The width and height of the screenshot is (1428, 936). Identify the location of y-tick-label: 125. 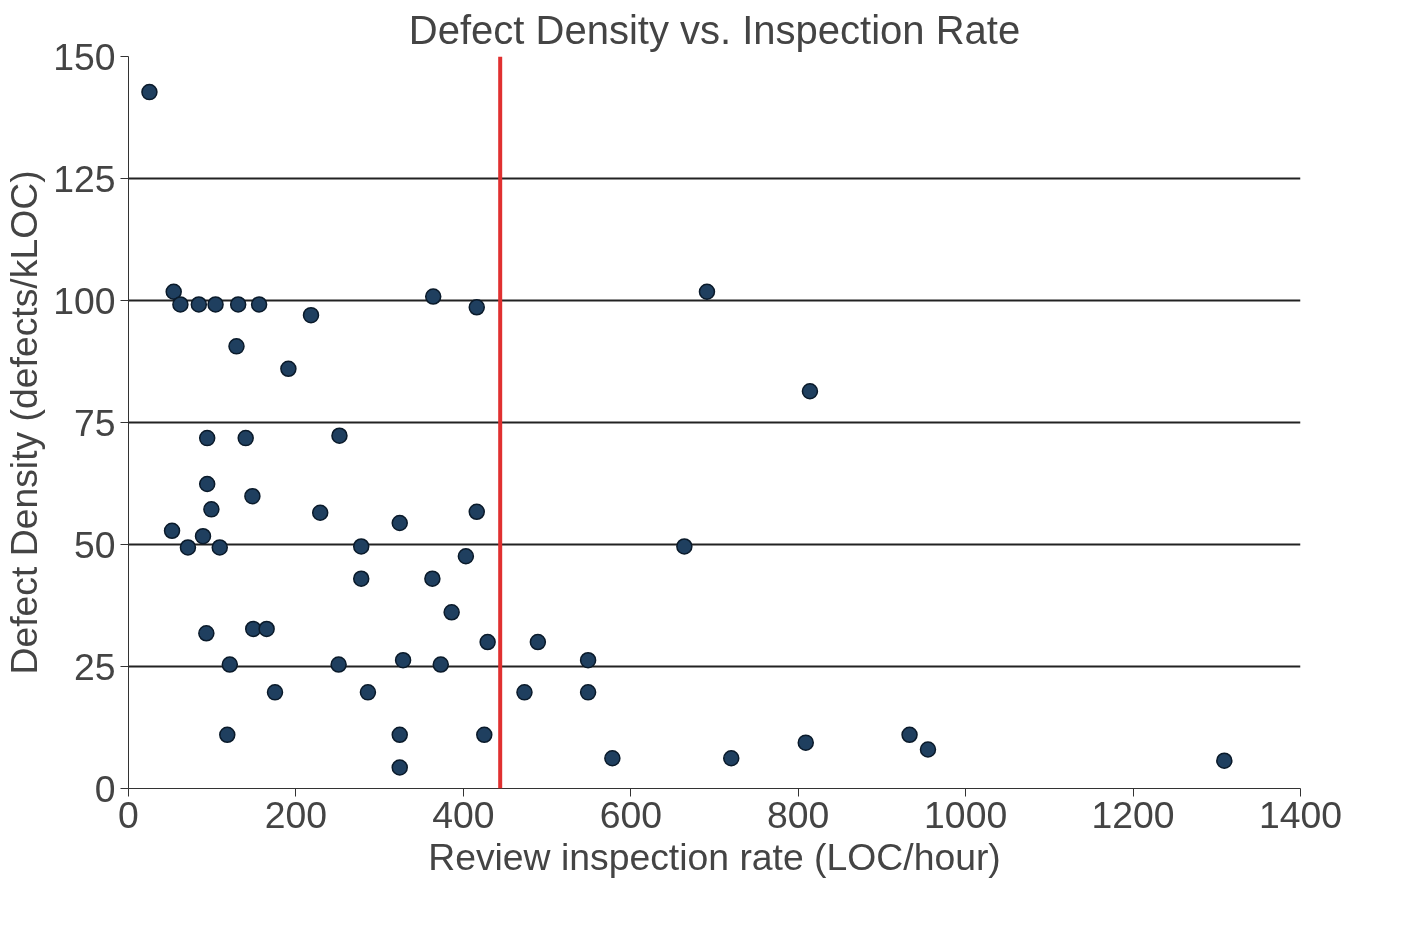
(84, 178).